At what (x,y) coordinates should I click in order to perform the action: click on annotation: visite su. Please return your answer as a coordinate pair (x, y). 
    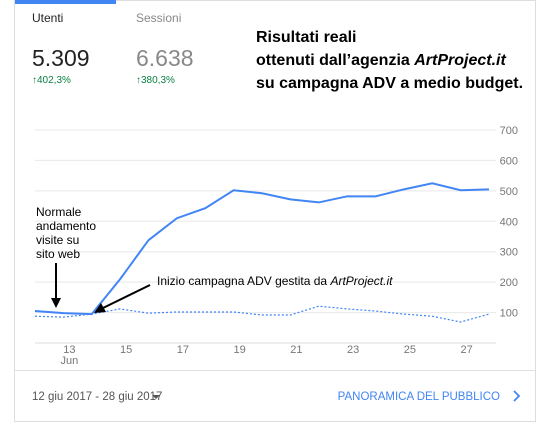
    Looking at the image, I should click on (57, 240).